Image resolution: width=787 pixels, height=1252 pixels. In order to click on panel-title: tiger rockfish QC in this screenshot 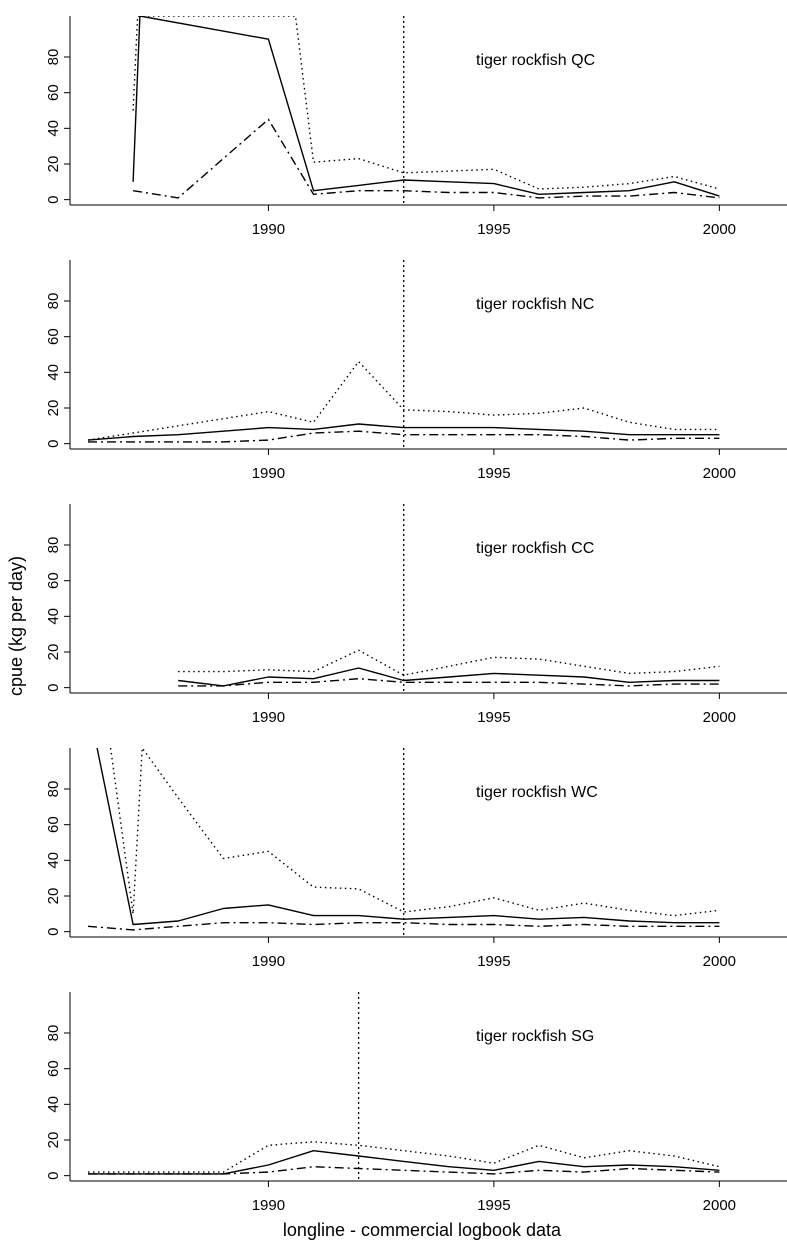, I will do `click(535, 60)`.